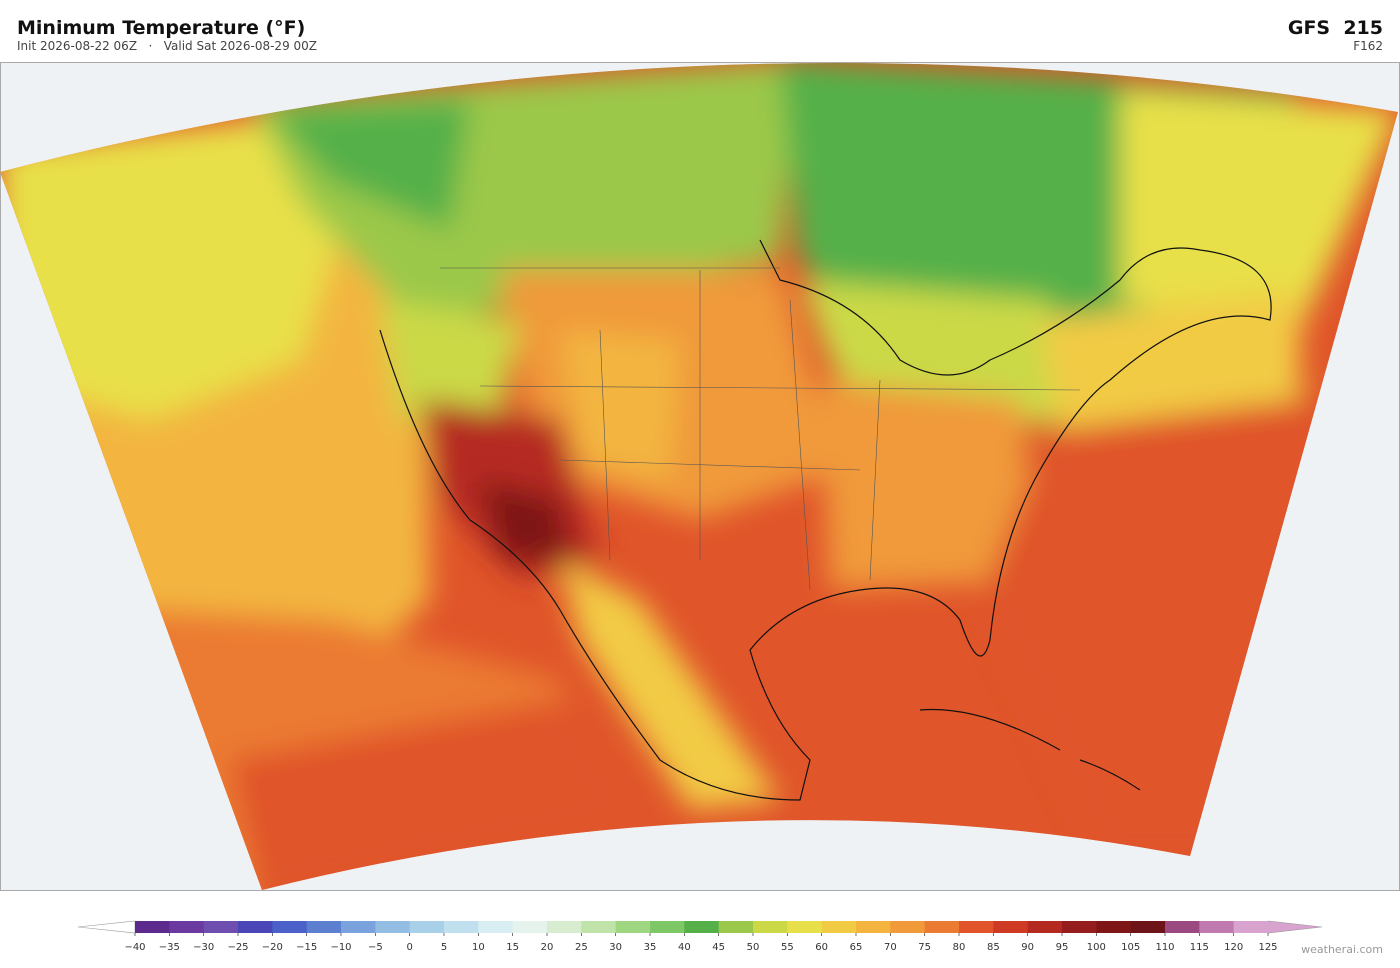 The image size is (1400, 968). Describe the element at coordinates (444, 947) in the screenshot. I see `colorbar-tick-label: 5` at that location.